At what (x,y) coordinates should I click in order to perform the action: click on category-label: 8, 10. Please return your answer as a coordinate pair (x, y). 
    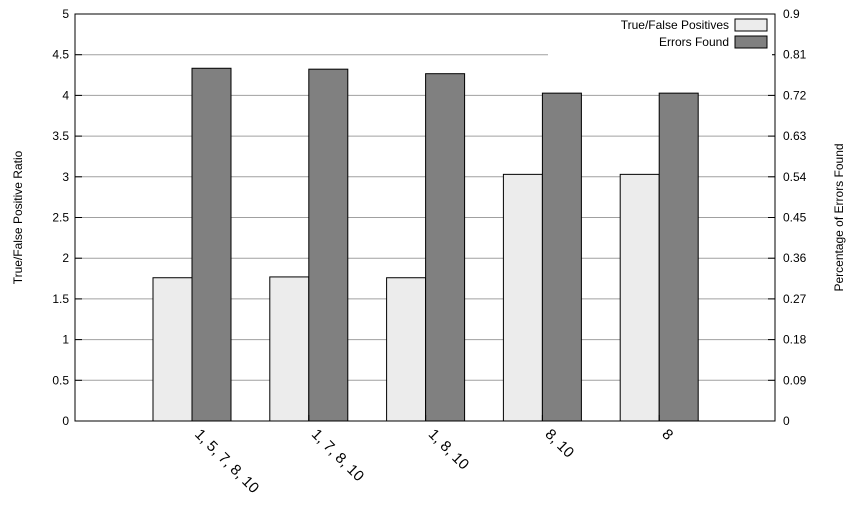
    Looking at the image, I should click on (560, 444).